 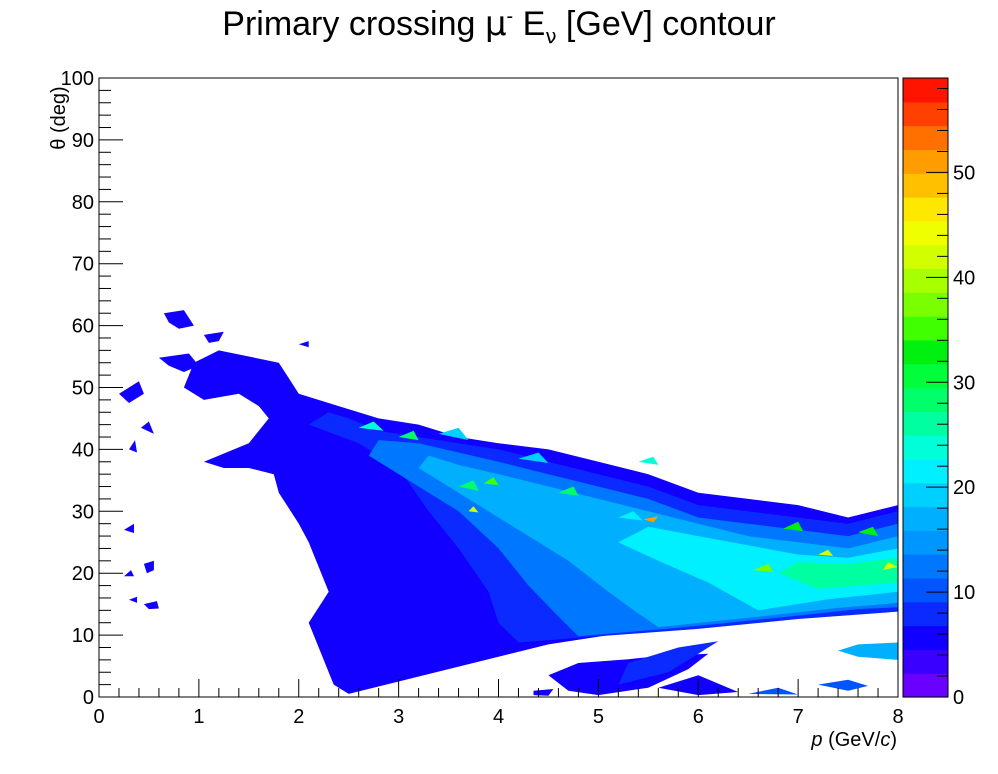 I want to click on y-tick-label: 40, so click(x=83, y=450).